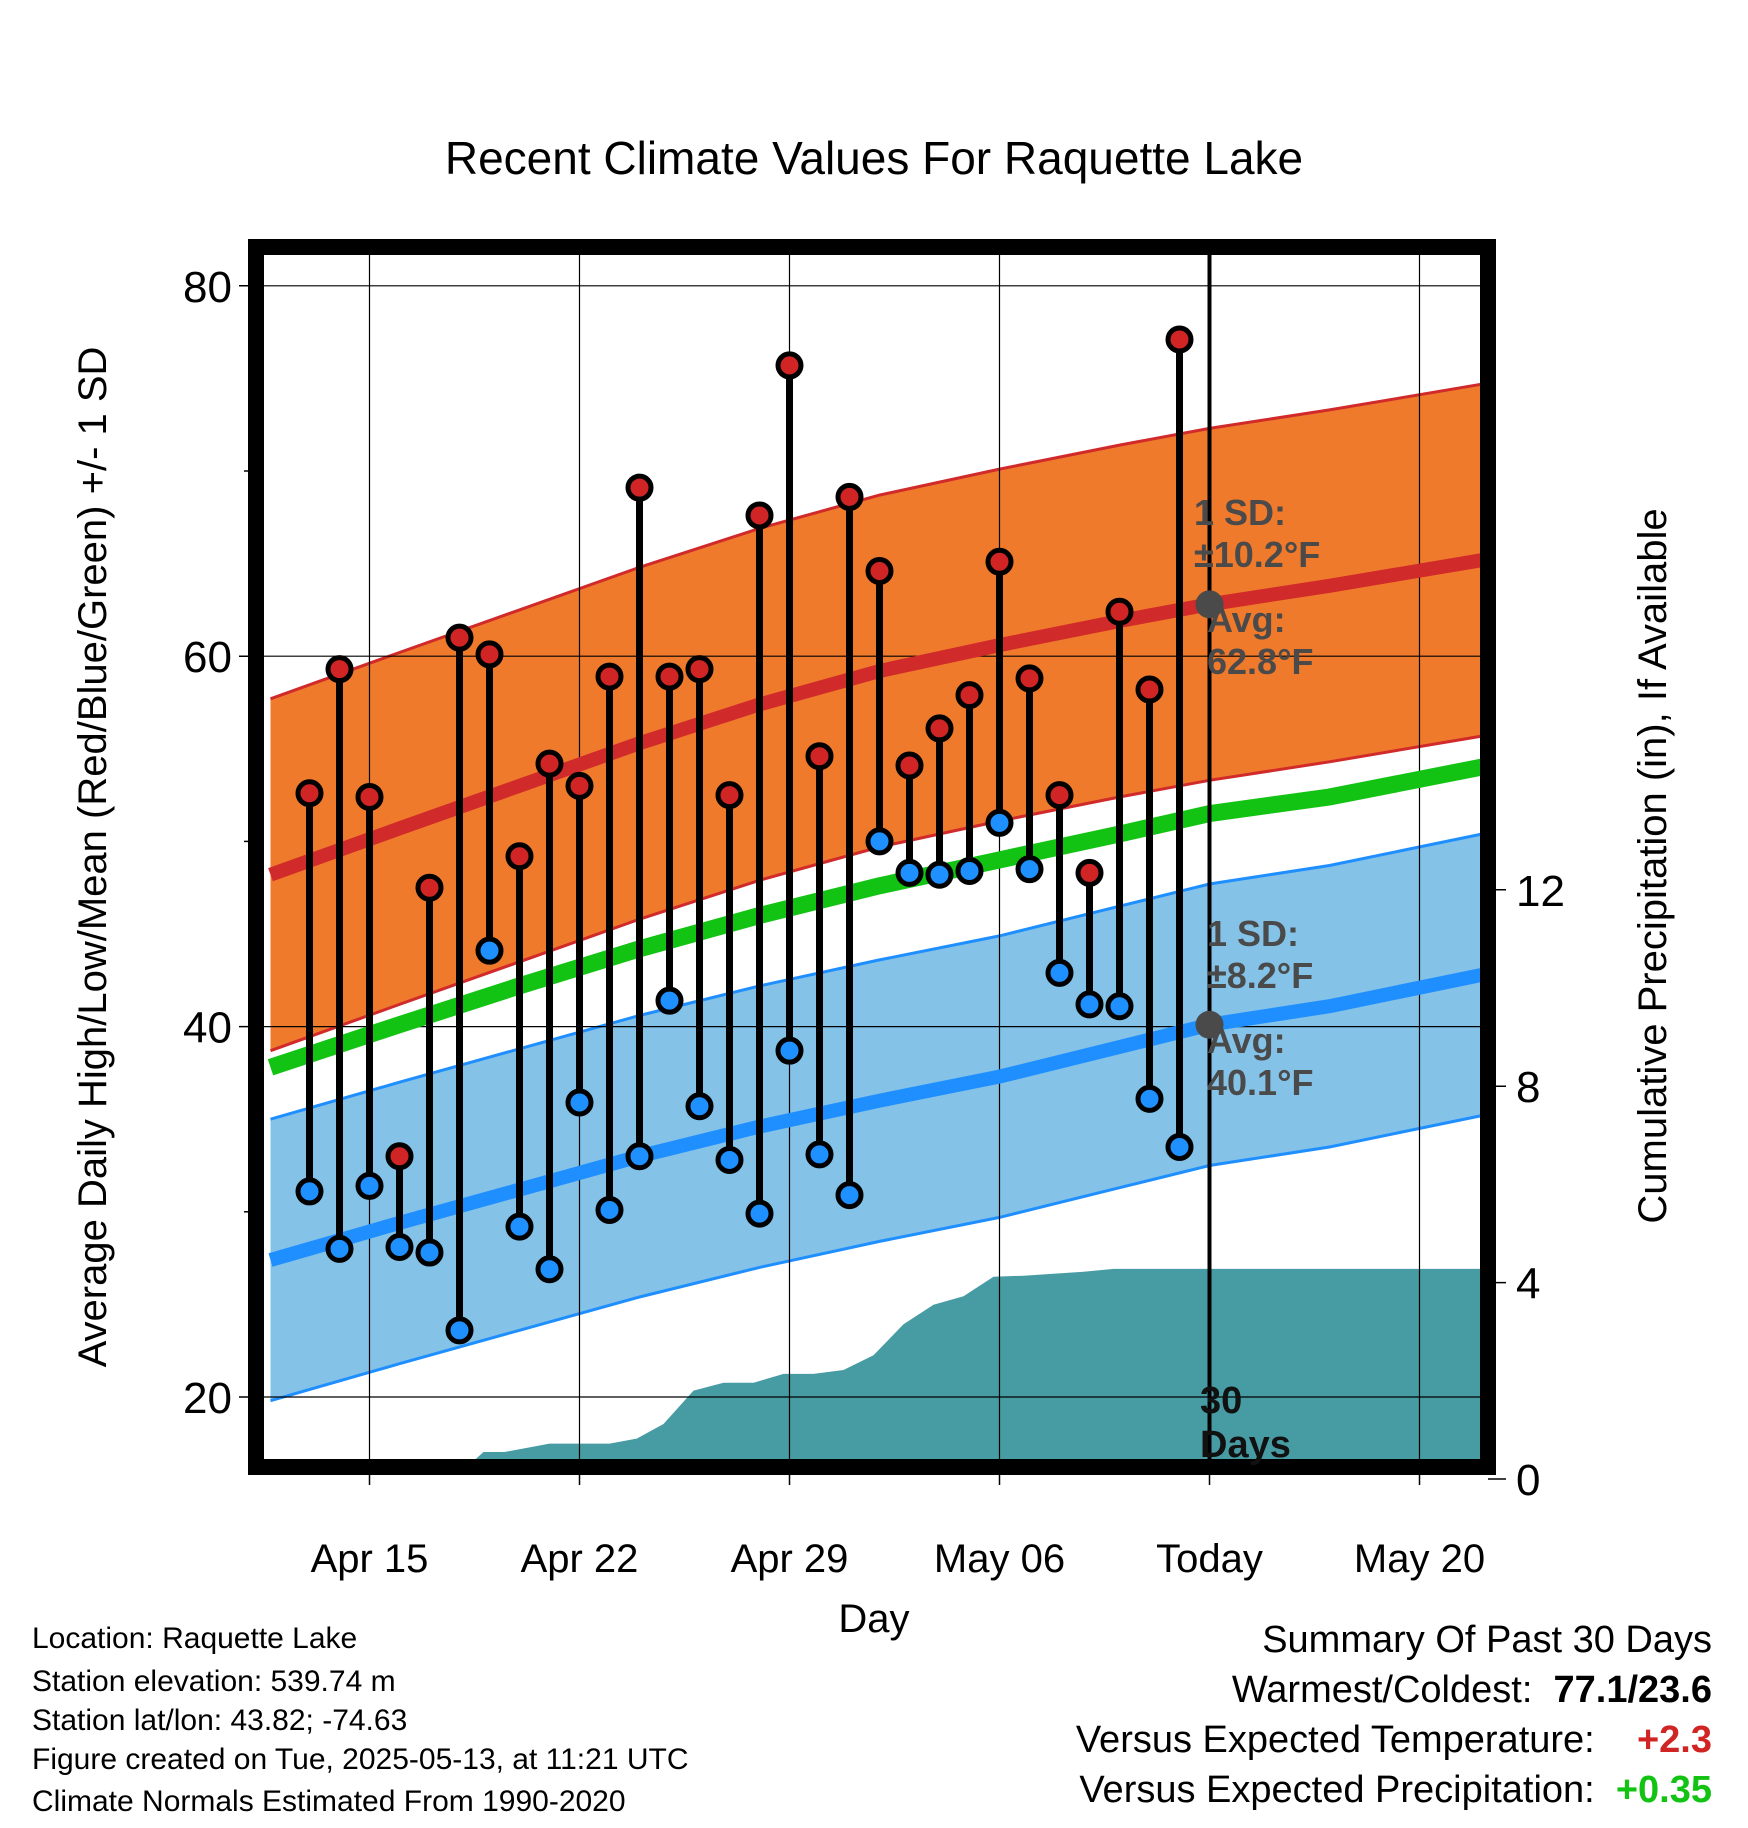 This screenshot has width=1748, height=1828. What do you see at coordinates (970, 1367) in the screenshot?
I see `precip-area` at bounding box center [970, 1367].